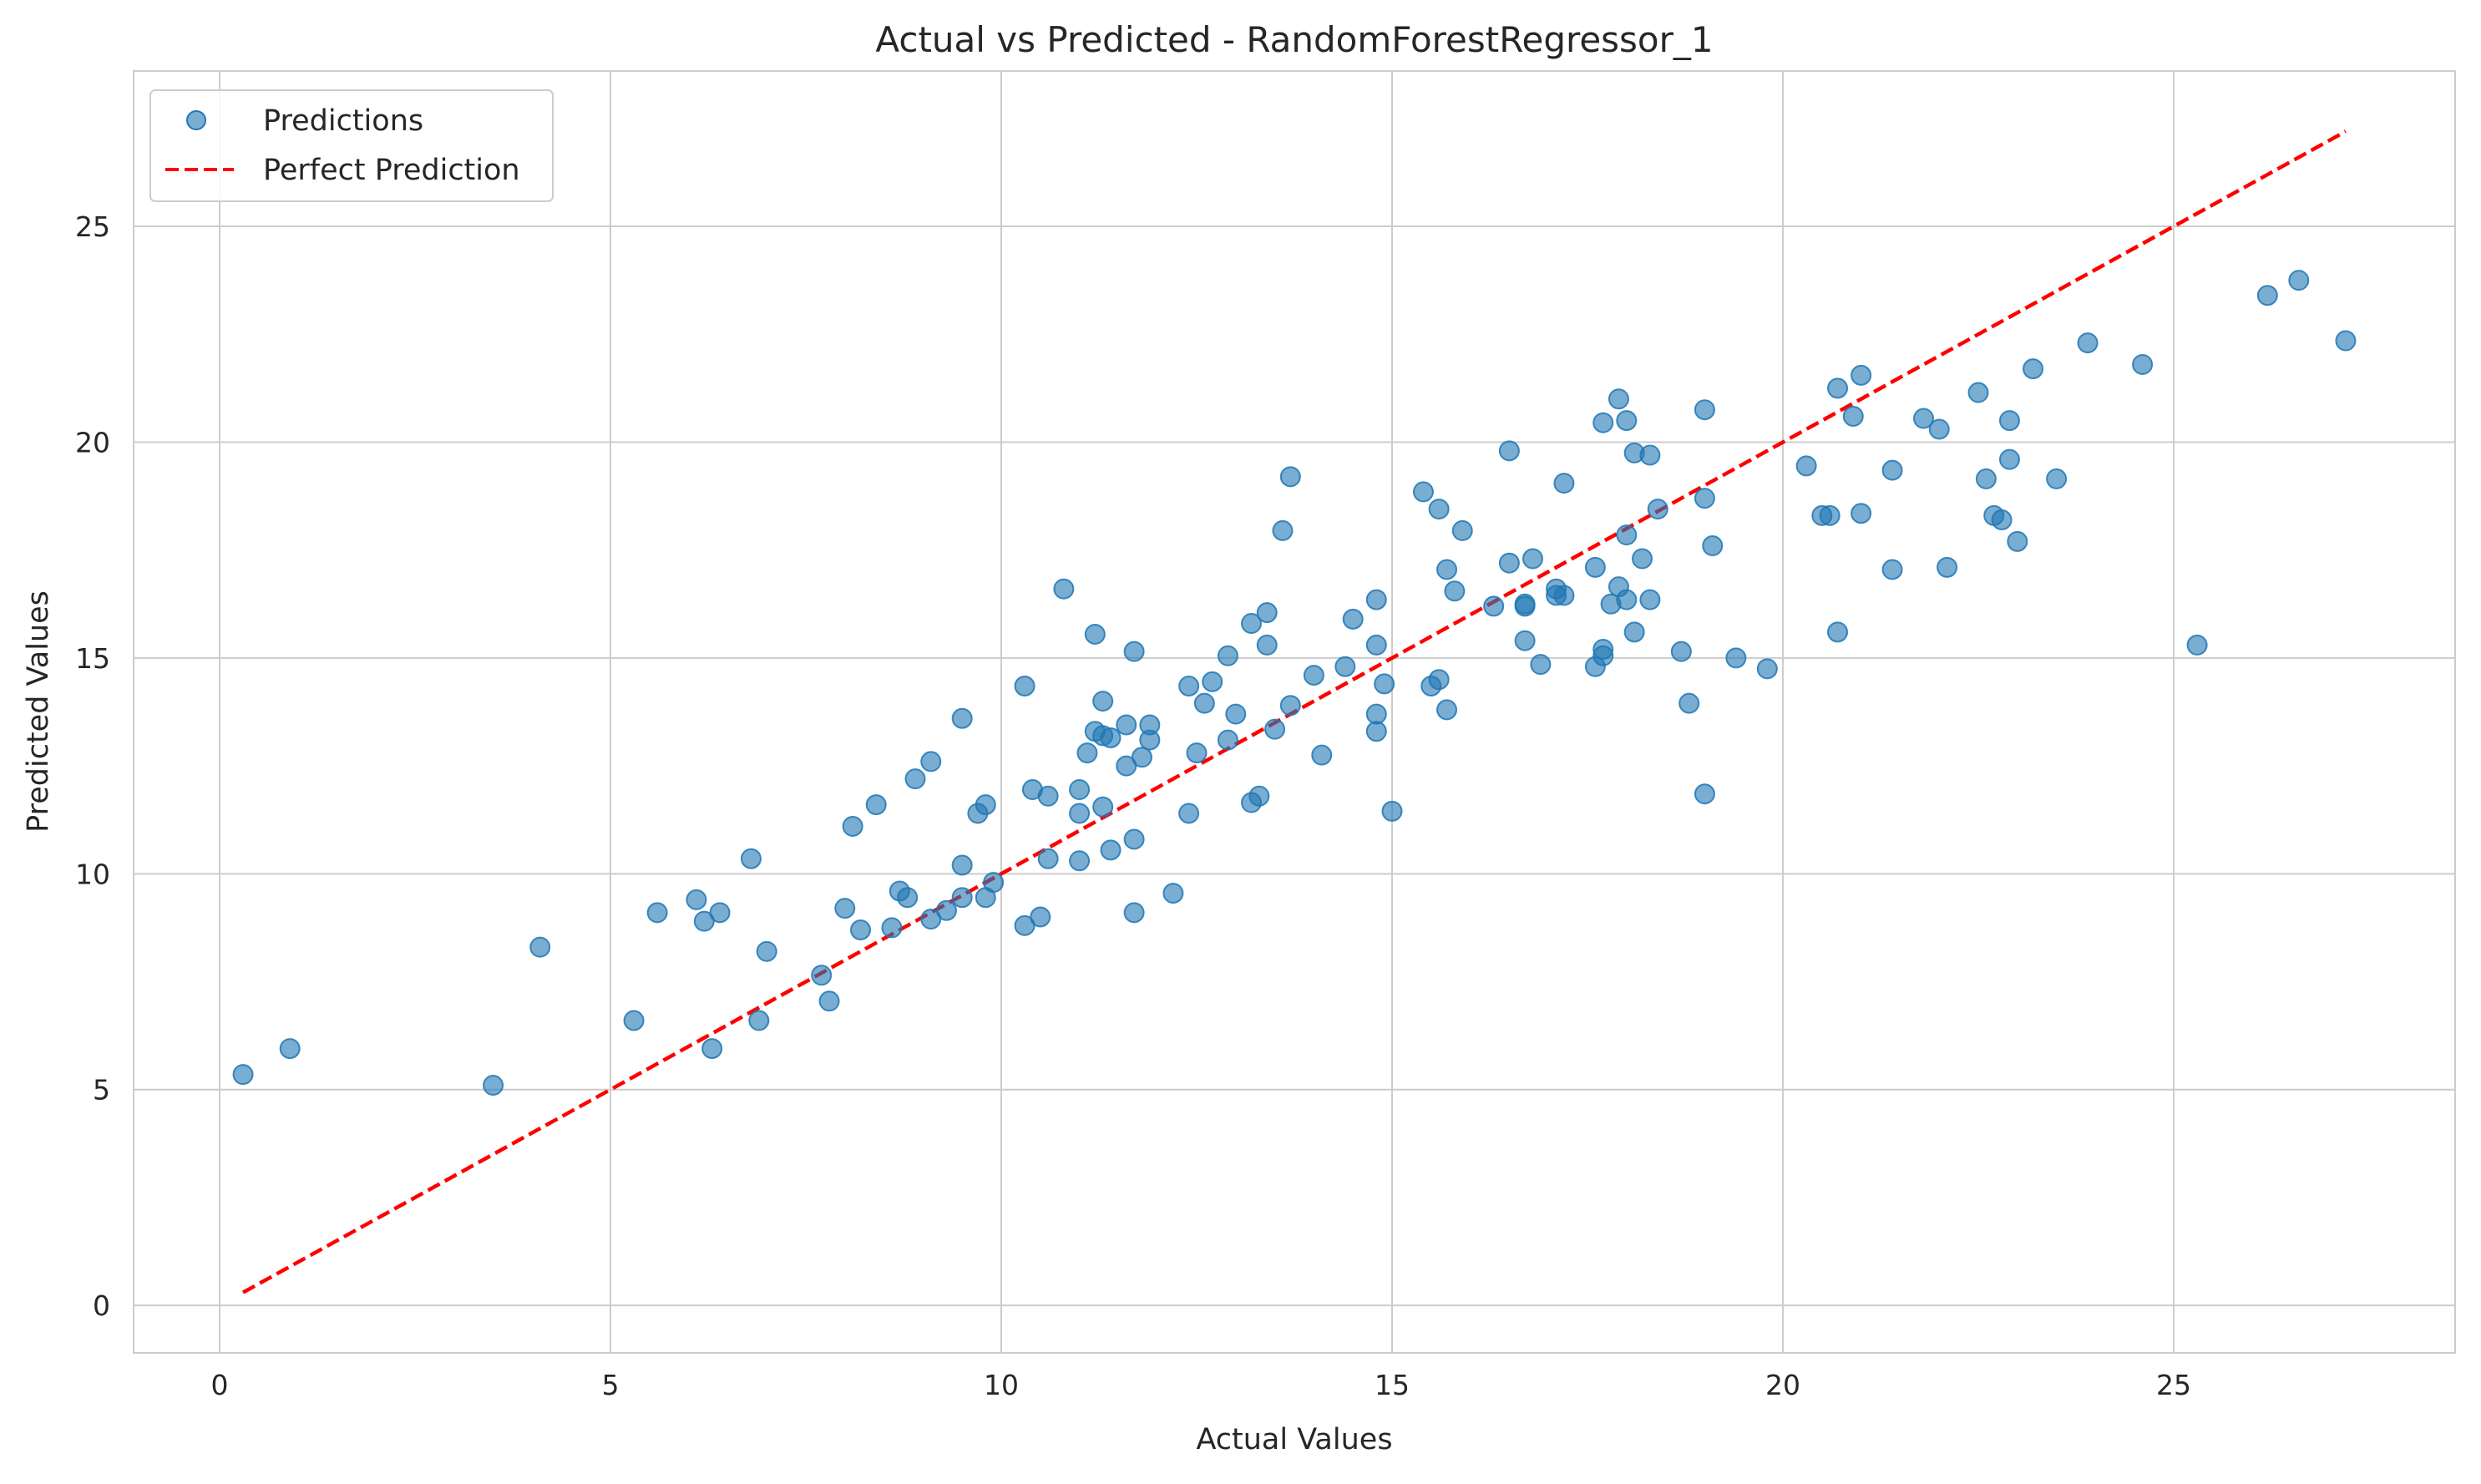 This screenshot has width=2481, height=1484. I want to click on y-tick-label: 5, so click(102, 1090).